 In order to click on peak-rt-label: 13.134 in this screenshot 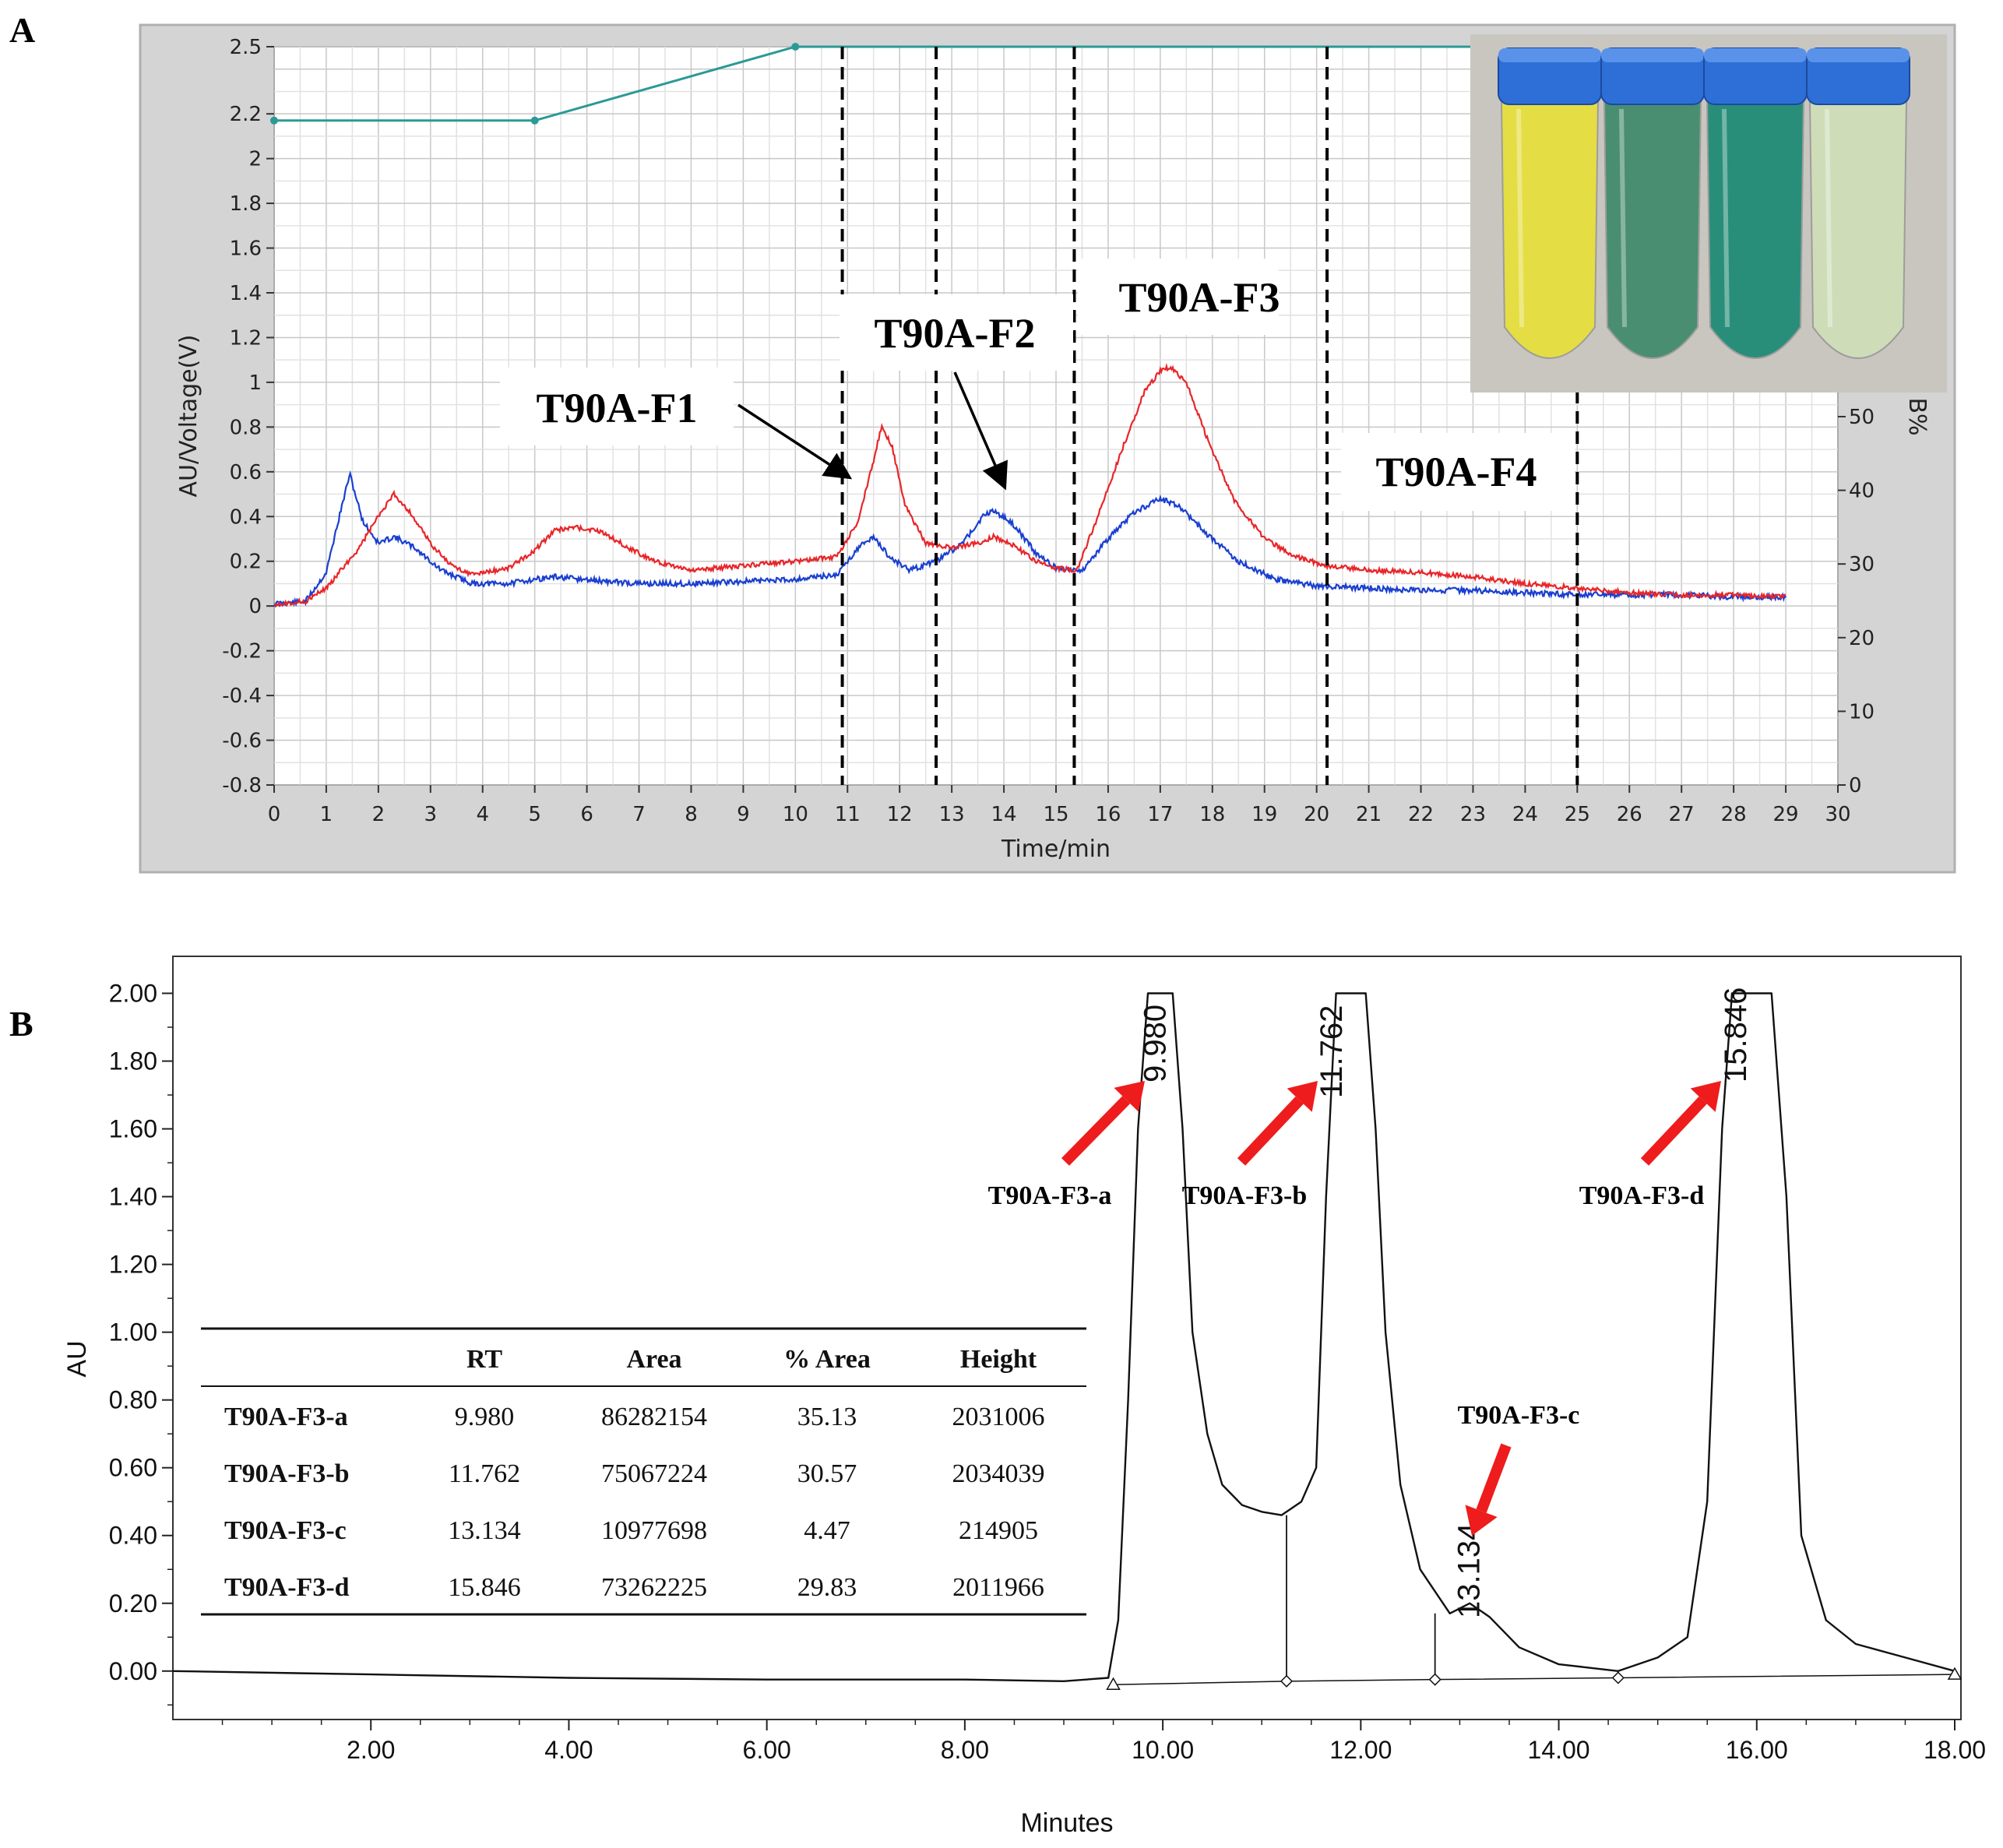, I will do `click(1469, 1570)`.